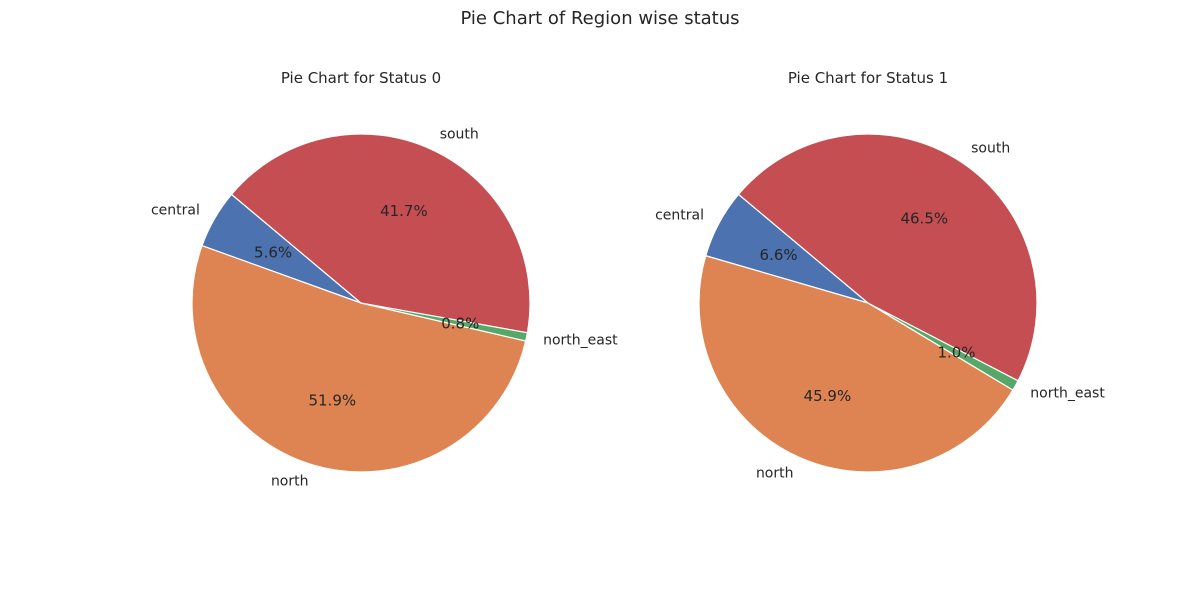 Image resolution: width=1200 pixels, height=604 pixels. Describe the element at coordinates (779, 255) in the screenshot. I see `pct-label: 6.6%` at that location.